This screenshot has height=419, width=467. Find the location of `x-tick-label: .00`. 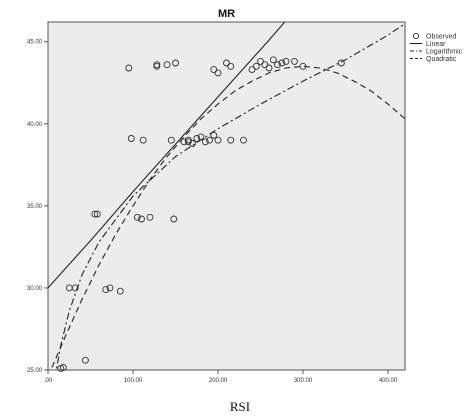

x-tick-label: .00 is located at coordinates (48, 381).